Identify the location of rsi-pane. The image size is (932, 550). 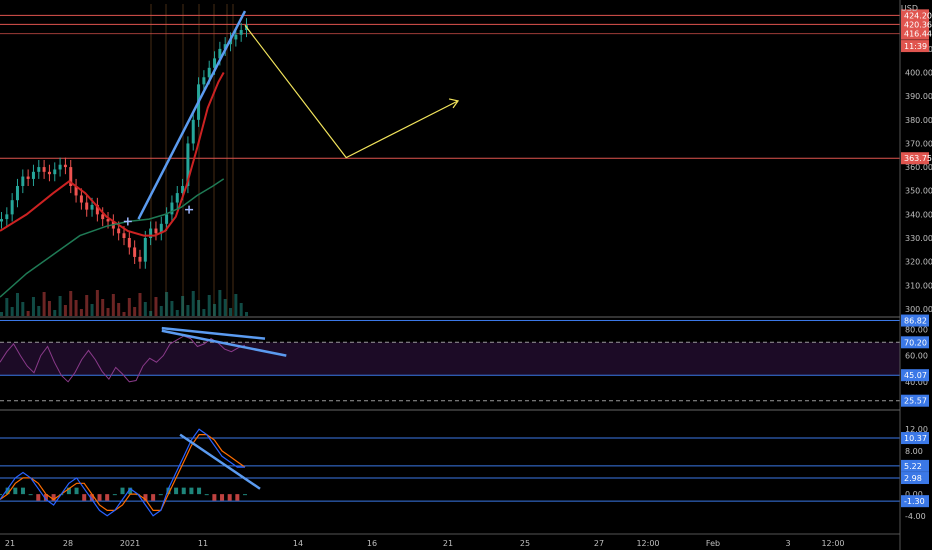
(450, 361).